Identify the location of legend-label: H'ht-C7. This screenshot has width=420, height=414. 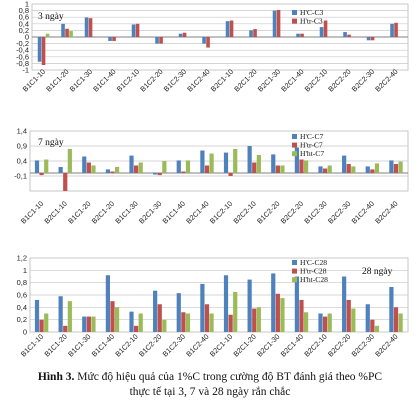
(312, 153).